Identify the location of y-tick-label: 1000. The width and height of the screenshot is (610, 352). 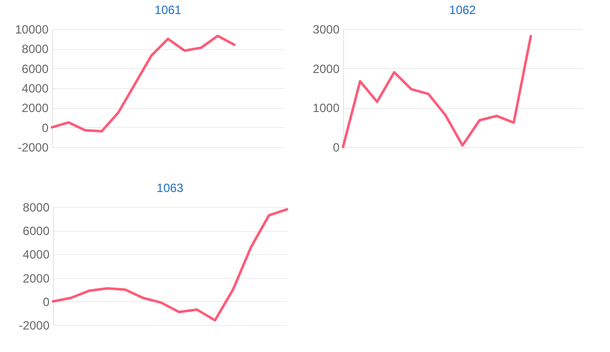
(326, 108).